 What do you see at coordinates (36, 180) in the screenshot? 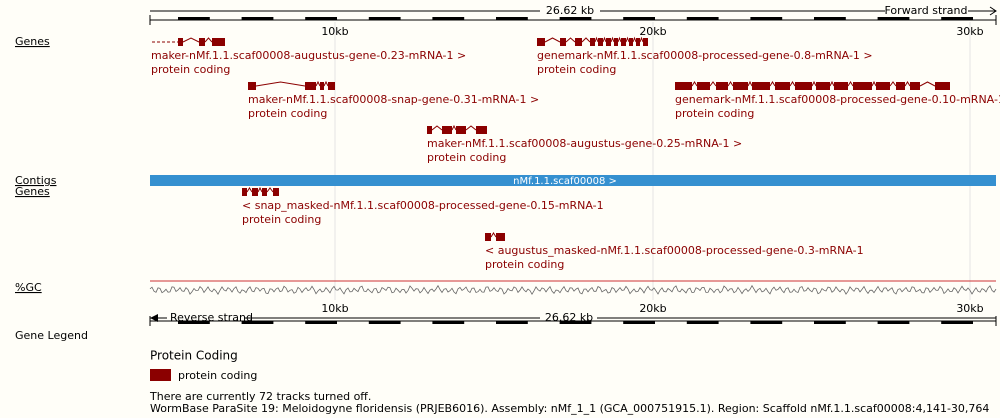
I see `track-label: Contigs` at bounding box center [36, 180].